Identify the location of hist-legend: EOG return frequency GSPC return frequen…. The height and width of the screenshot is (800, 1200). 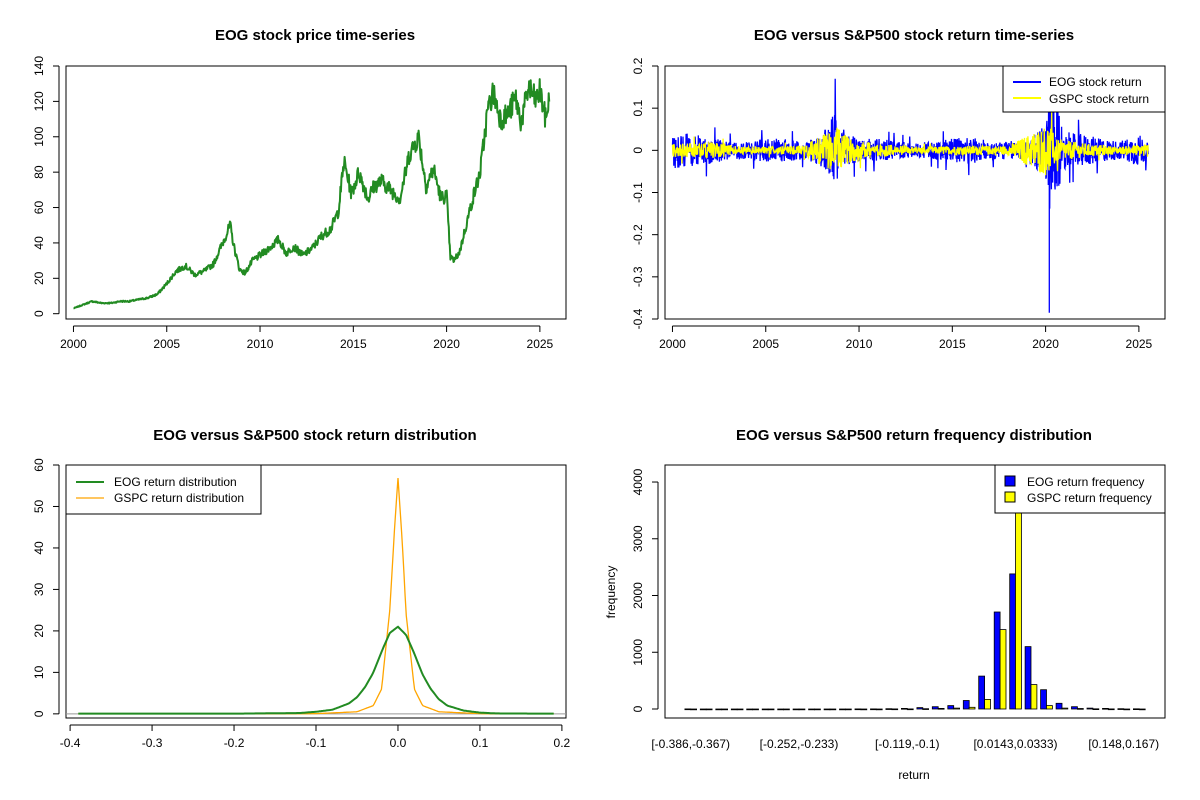
(1080, 489).